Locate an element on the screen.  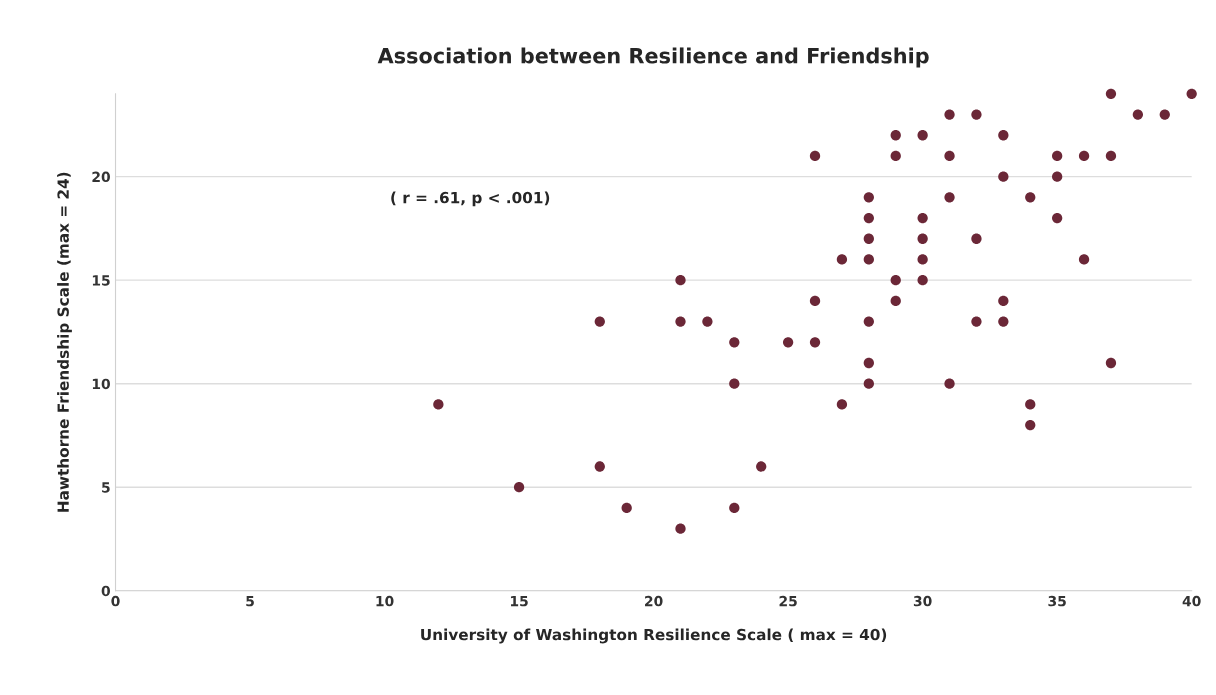
x-axis-title: University of Washington Resilience Scale ( max = 40) is located at coordinates (654, 636).